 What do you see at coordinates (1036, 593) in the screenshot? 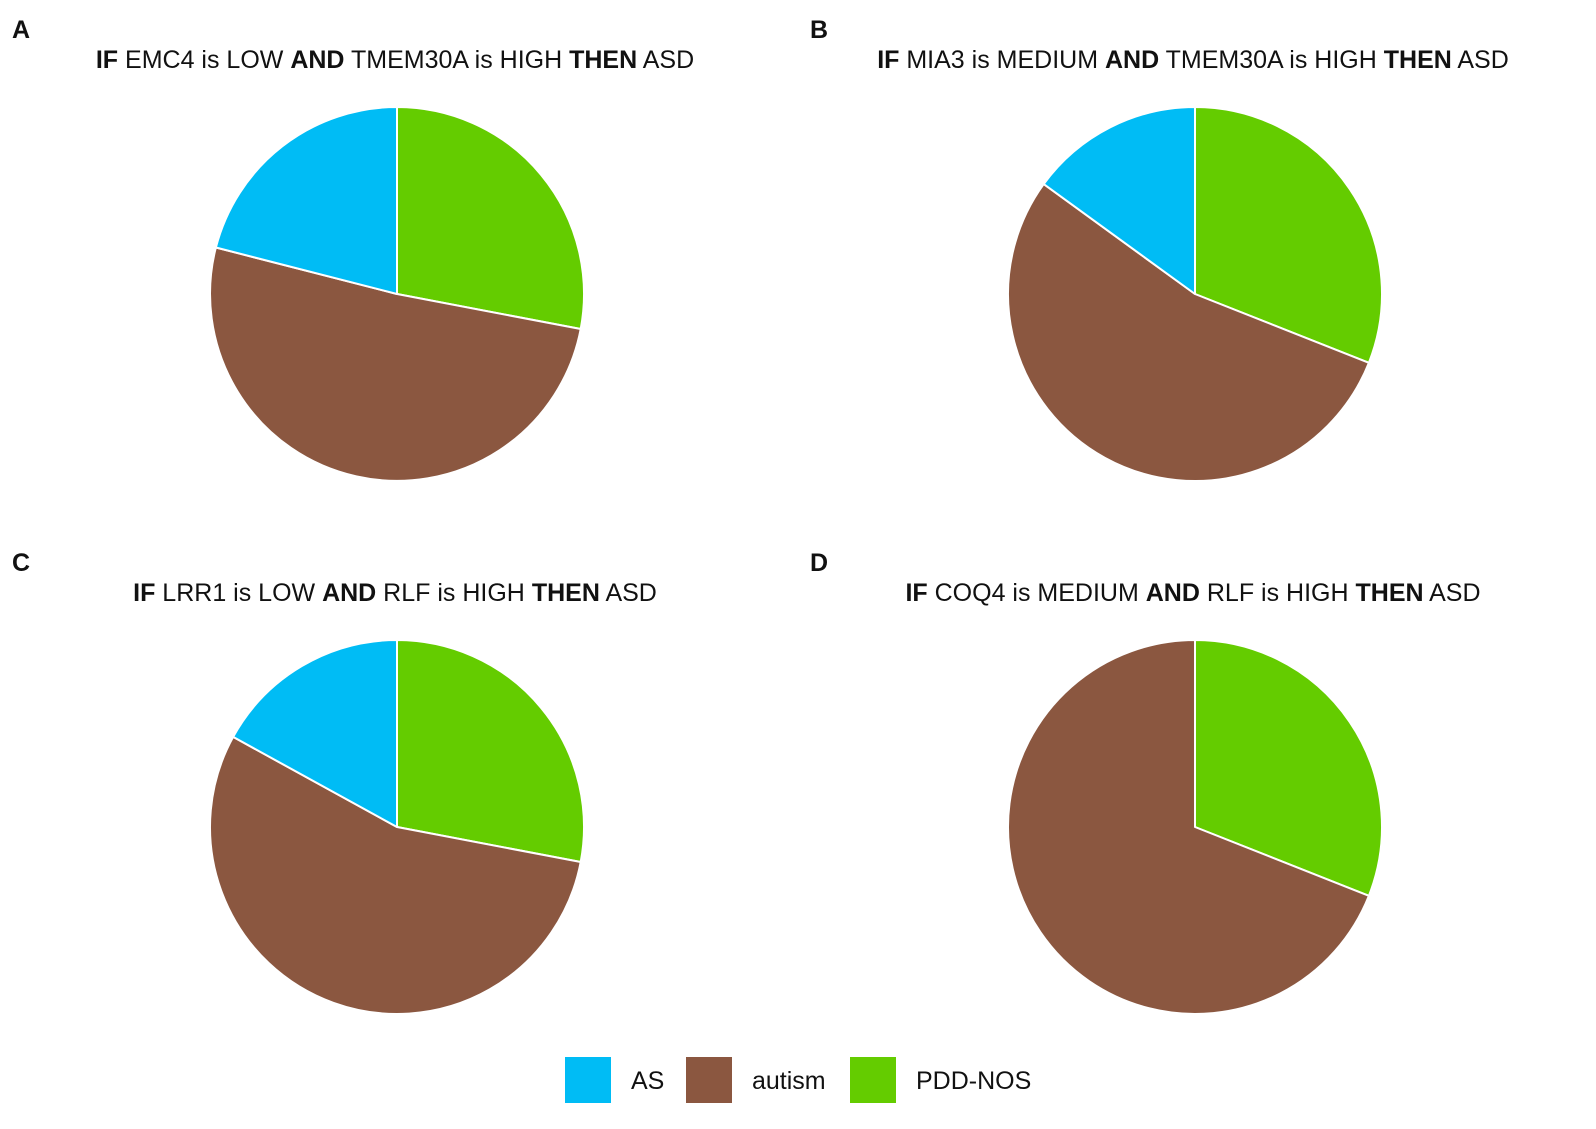
I see `title-segment: COQ4 is MEDIUM` at bounding box center [1036, 593].